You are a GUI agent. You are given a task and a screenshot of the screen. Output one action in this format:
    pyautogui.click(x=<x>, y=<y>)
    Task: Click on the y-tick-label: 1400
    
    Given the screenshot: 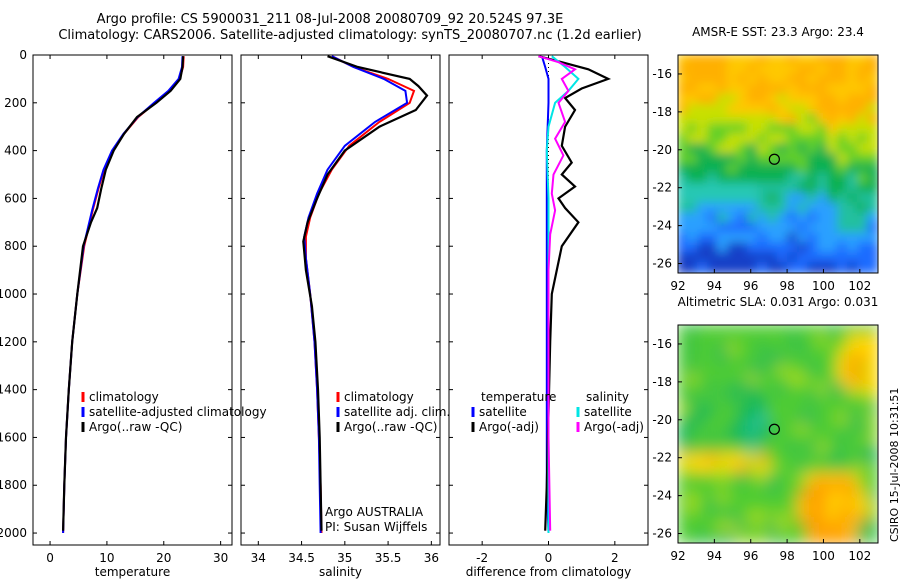 What is the action you would take?
    pyautogui.click(x=13, y=390)
    